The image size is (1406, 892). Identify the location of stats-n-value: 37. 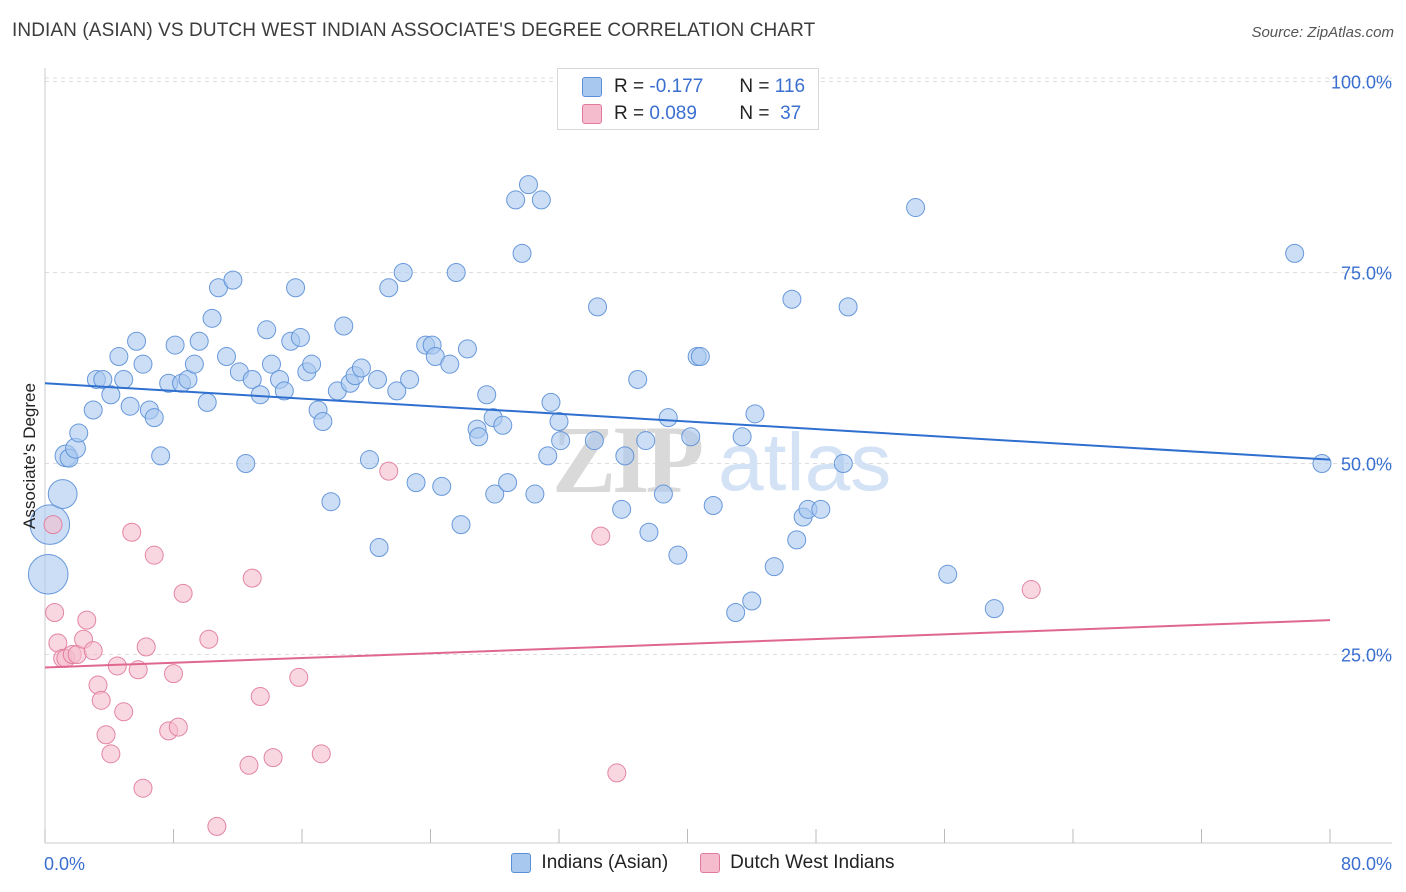
(791, 113).